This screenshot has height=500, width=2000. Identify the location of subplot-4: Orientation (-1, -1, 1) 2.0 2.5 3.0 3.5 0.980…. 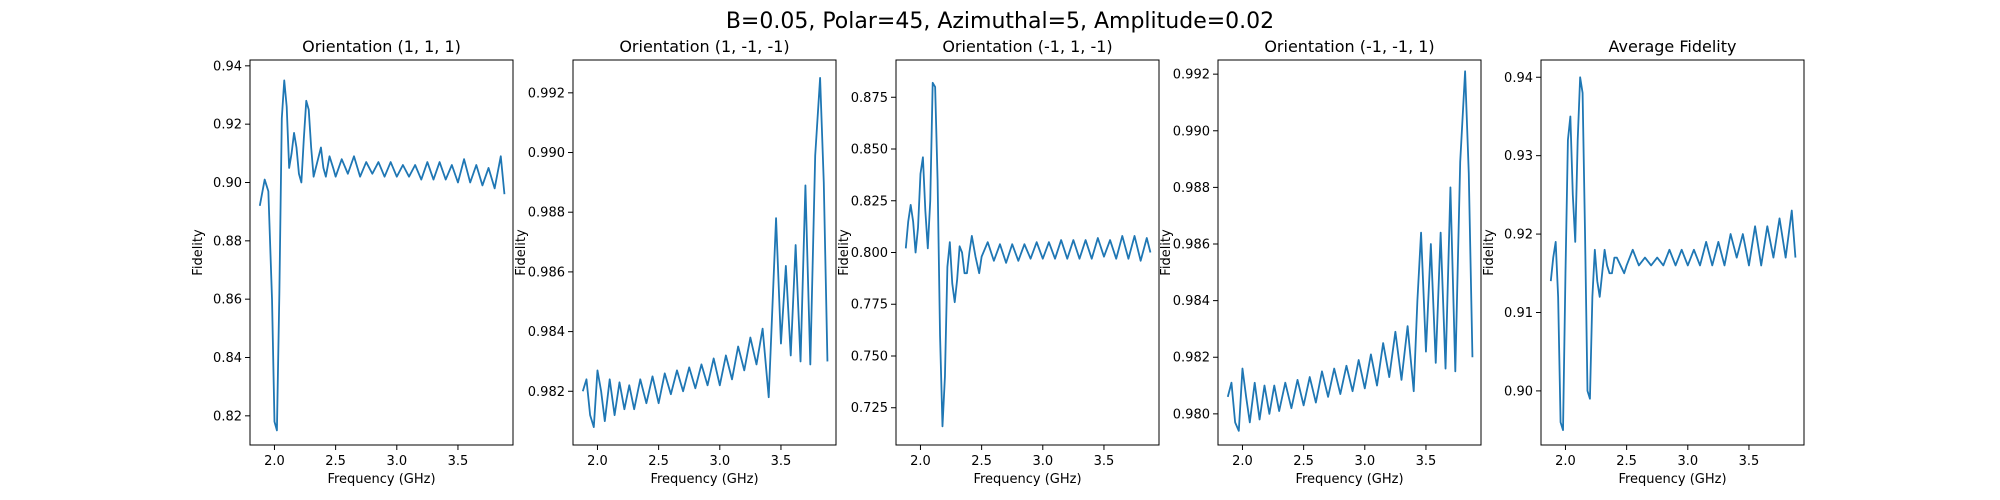
(1320, 262).